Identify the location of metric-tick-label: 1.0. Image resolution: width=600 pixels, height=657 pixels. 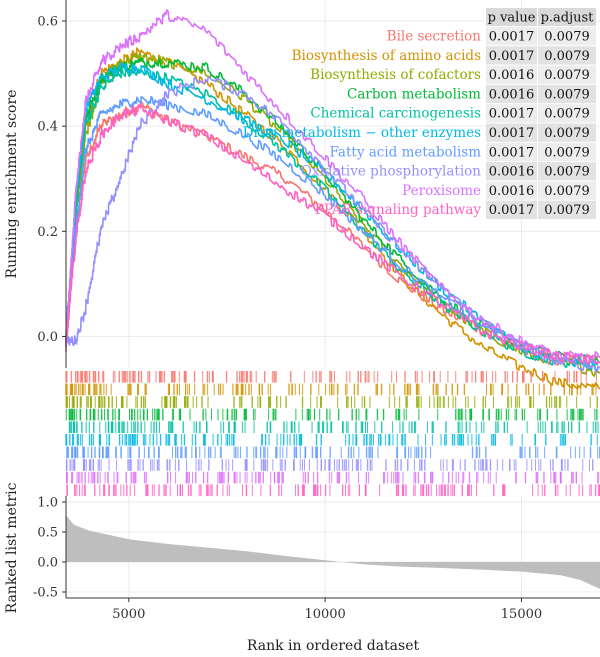
(47, 503).